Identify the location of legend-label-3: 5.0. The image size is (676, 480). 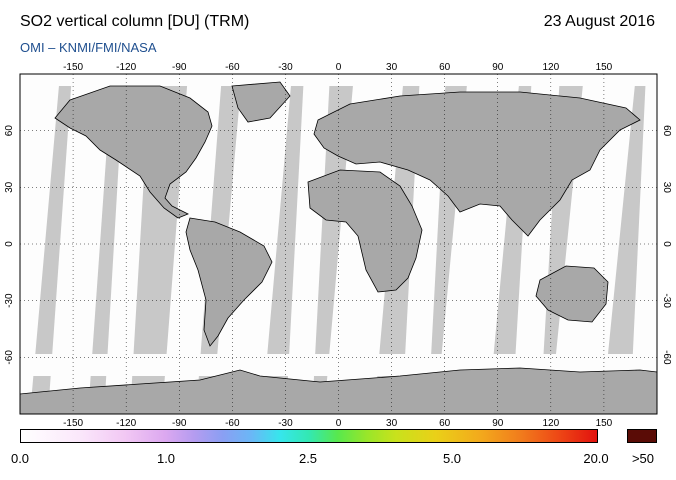
(452, 458).